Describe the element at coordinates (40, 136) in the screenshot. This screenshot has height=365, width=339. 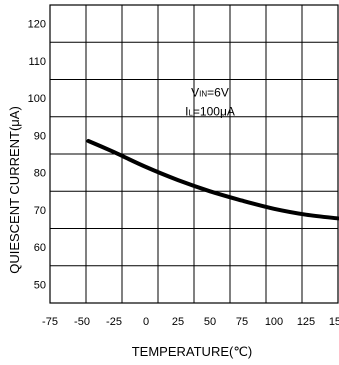
I see `y-tick-label: 90` at that location.